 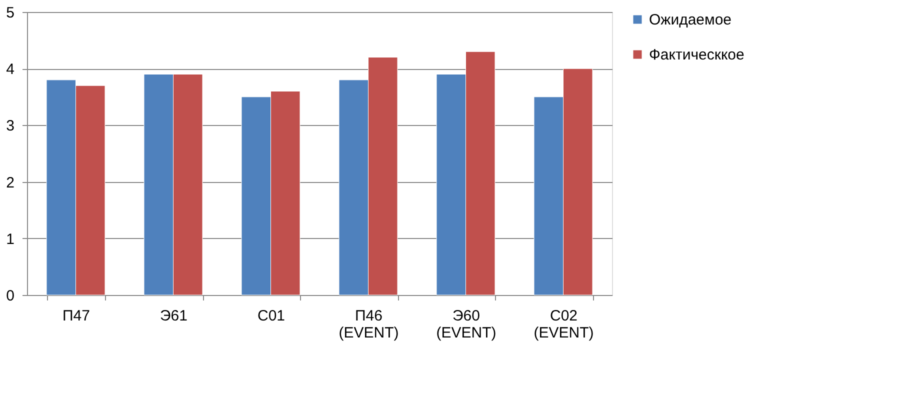 What do you see at coordinates (174, 316) in the screenshot?
I see `x-tick-label: Э61` at bounding box center [174, 316].